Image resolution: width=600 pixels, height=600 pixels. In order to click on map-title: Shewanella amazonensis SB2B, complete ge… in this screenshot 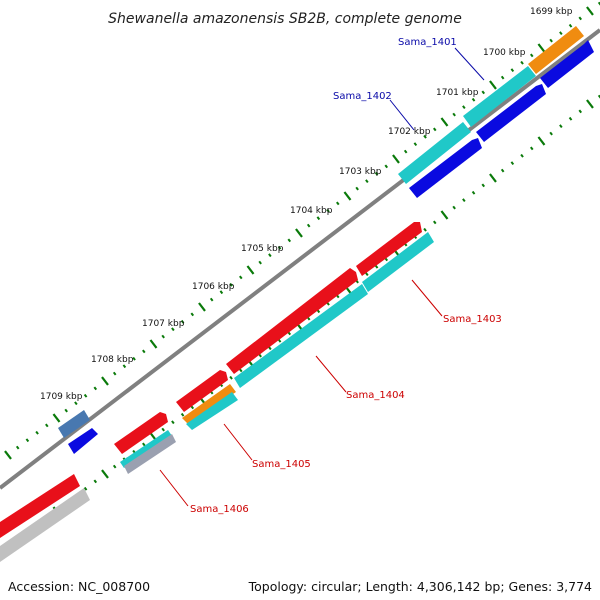, I will do `click(285, 19)`.